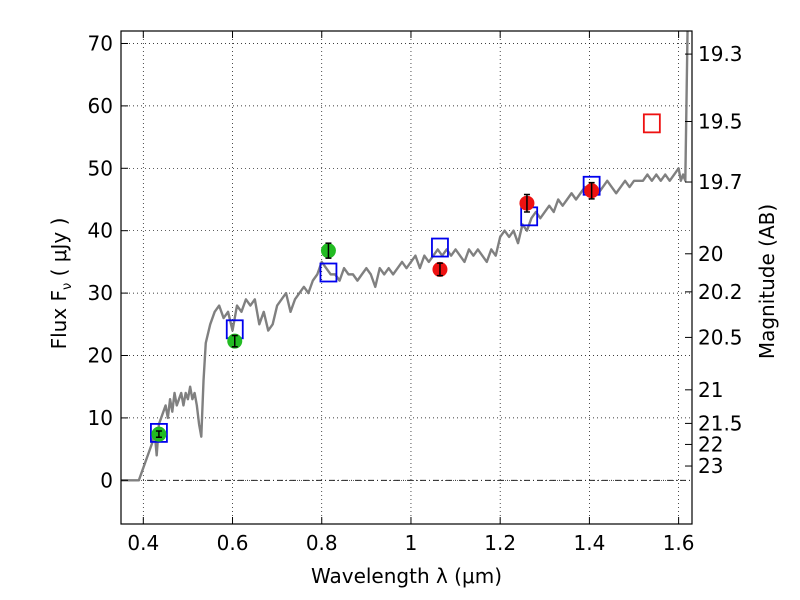 This screenshot has height=600, width=800. What do you see at coordinates (100, 106) in the screenshot?
I see `y-tick-label: 60` at bounding box center [100, 106].